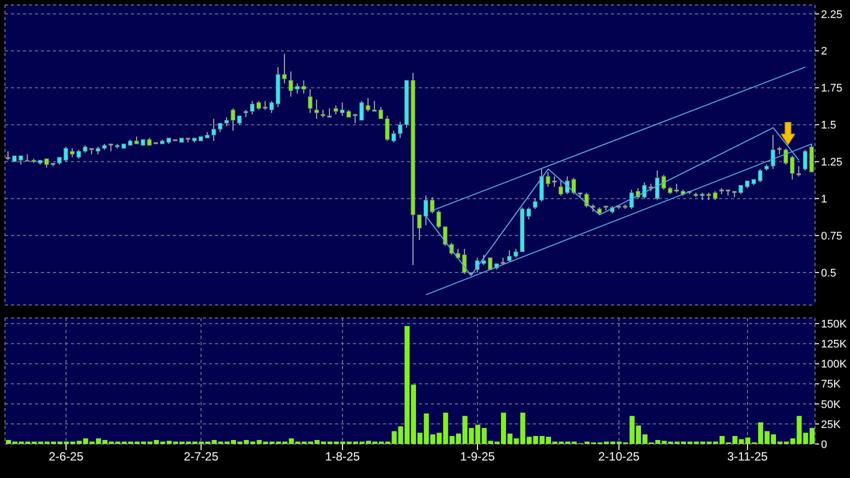 The width and height of the screenshot is (850, 478). What do you see at coordinates (201, 457) in the screenshot?
I see `x-tick-label: 2-7-25` at bounding box center [201, 457].